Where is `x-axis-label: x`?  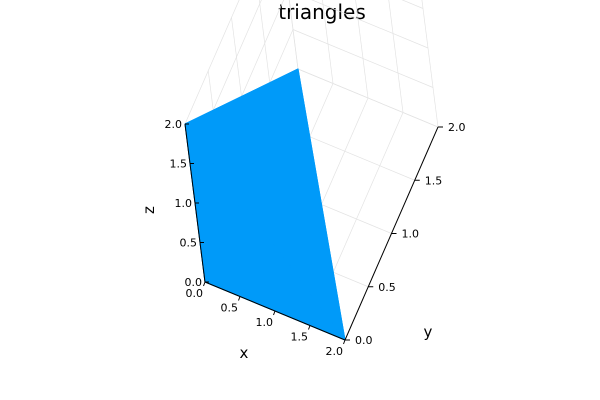 x-axis-label: x is located at coordinates (244, 353).